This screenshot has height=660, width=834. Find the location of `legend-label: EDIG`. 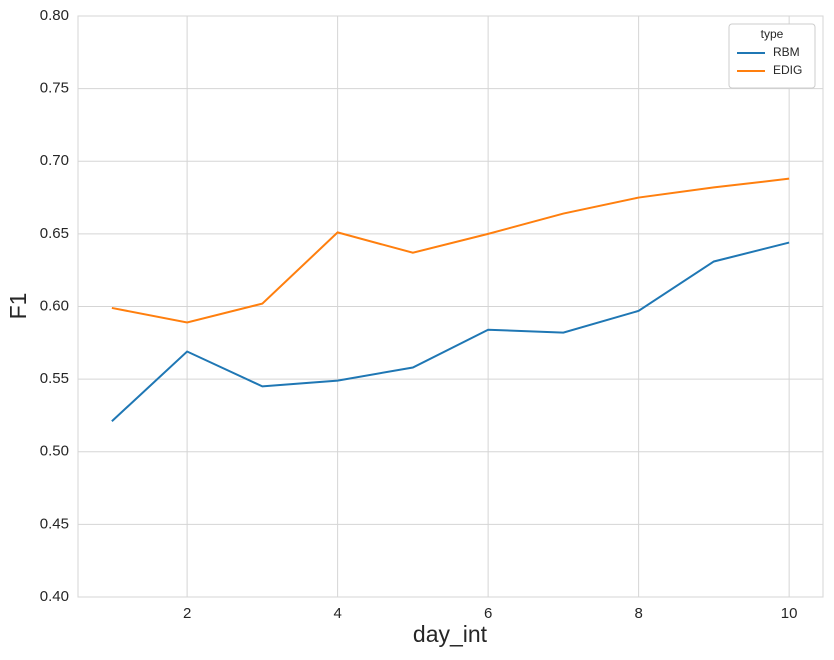

legend-label: EDIG is located at coordinates (787, 70).